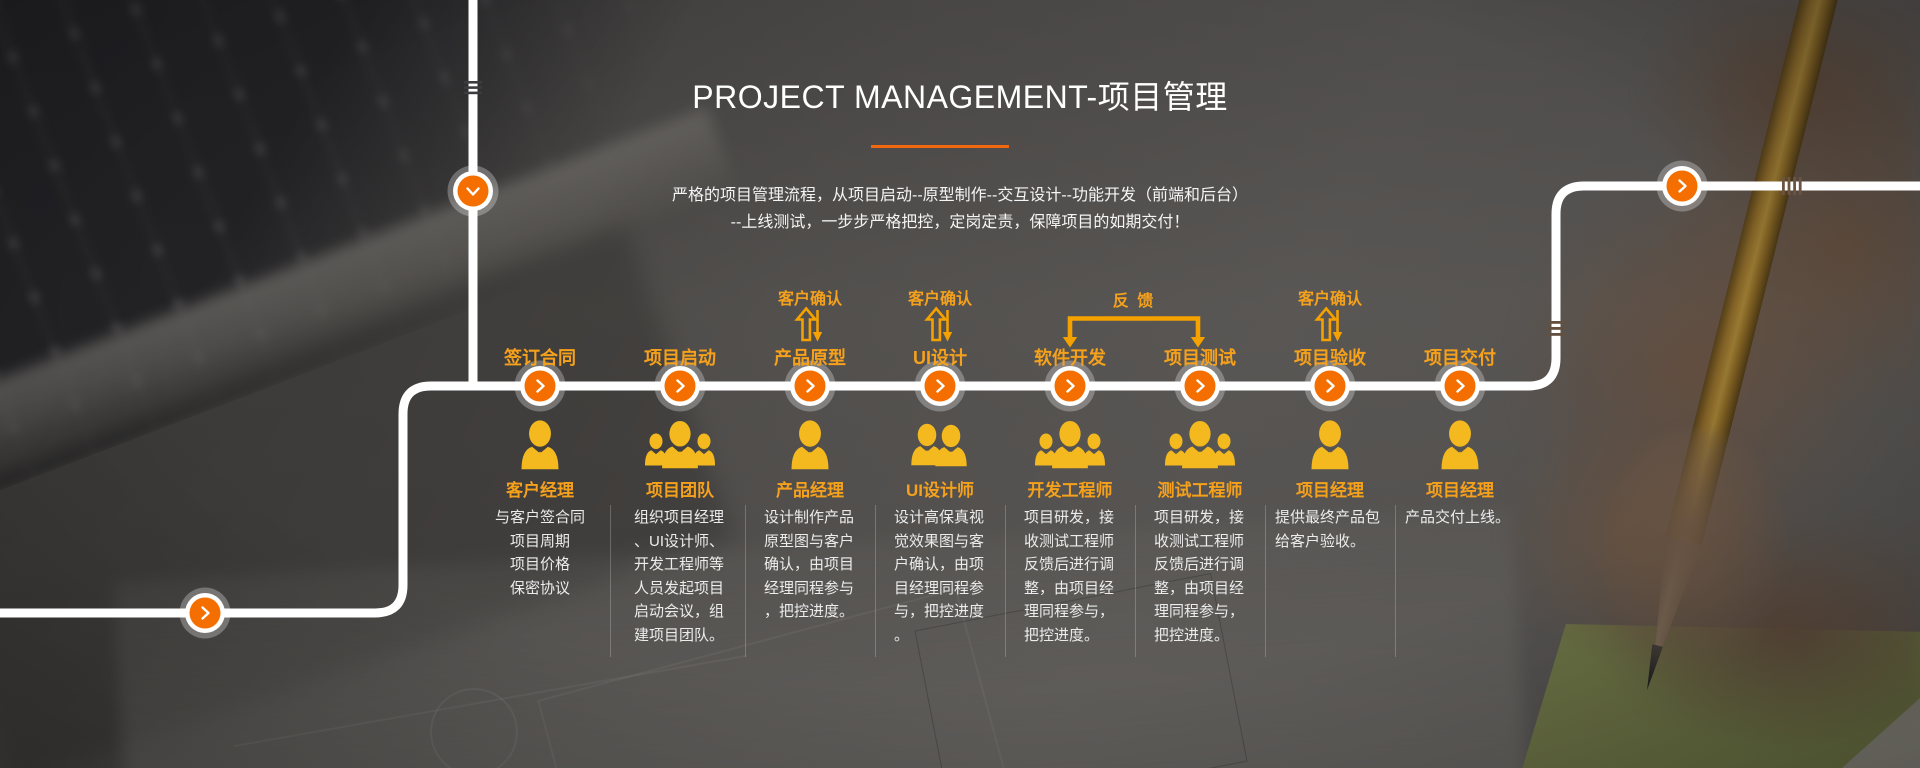 The height and width of the screenshot is (768, 1920). Describe the element at coordinates (1070, 490) in the screenshot. I see `role-label: 开发工程师` at that location.